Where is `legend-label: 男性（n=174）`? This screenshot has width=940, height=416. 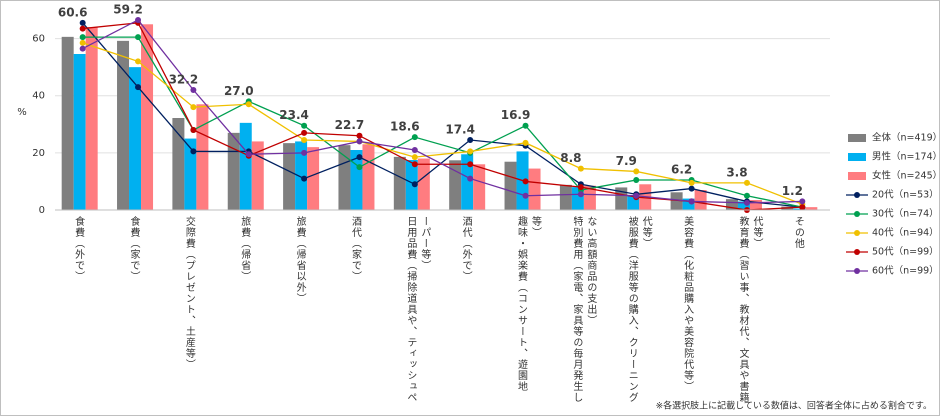
legend-label: 男性（n=174） is located at coordinates (906, 157).